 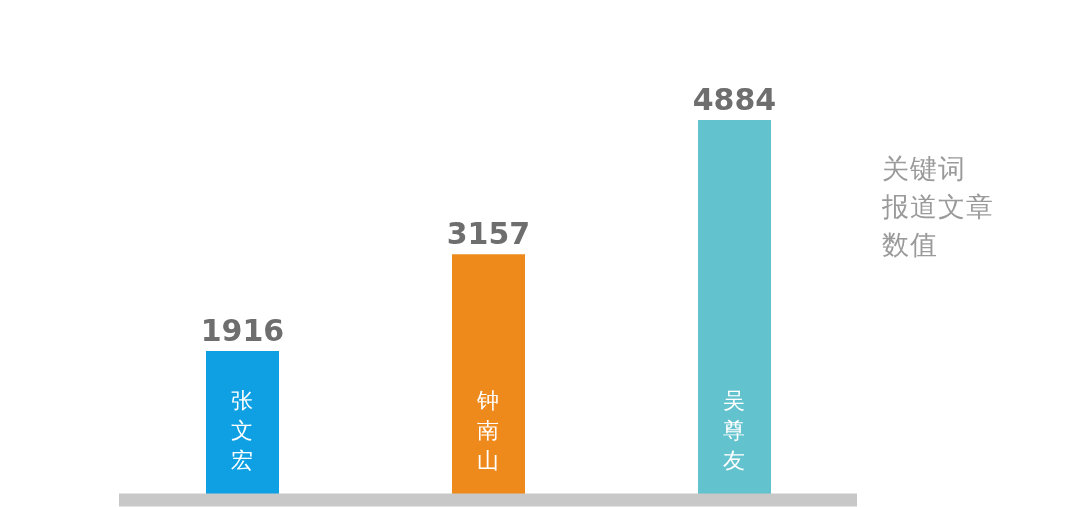 I want to click on text: 报道文章, so click(x=938, y=207).